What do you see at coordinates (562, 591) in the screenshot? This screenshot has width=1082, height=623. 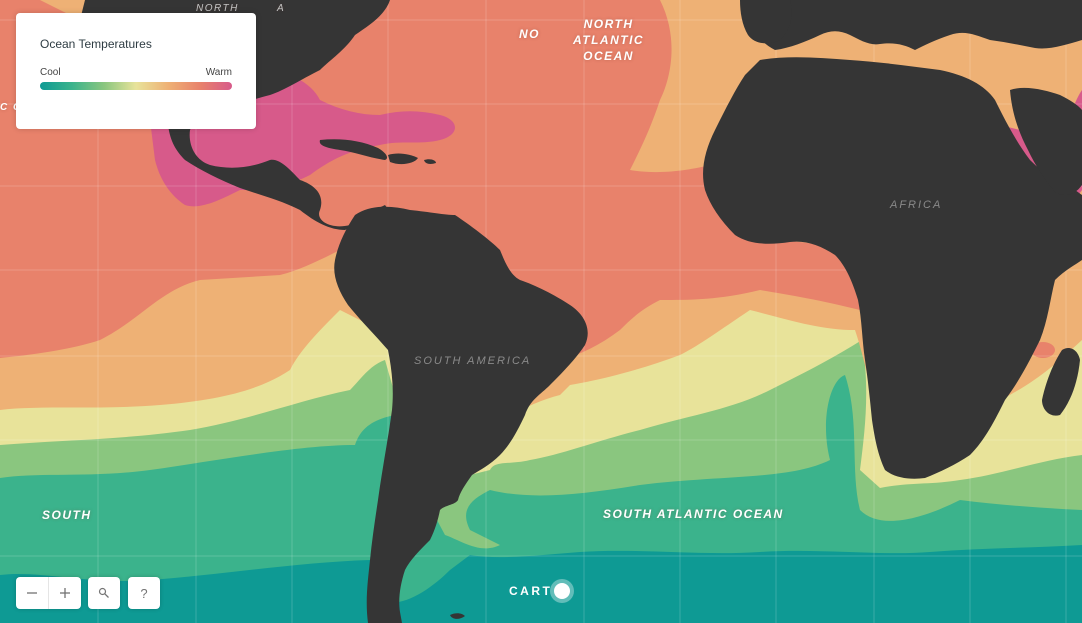 I see `carto-logo-icon` at bounding box center [562, 591].